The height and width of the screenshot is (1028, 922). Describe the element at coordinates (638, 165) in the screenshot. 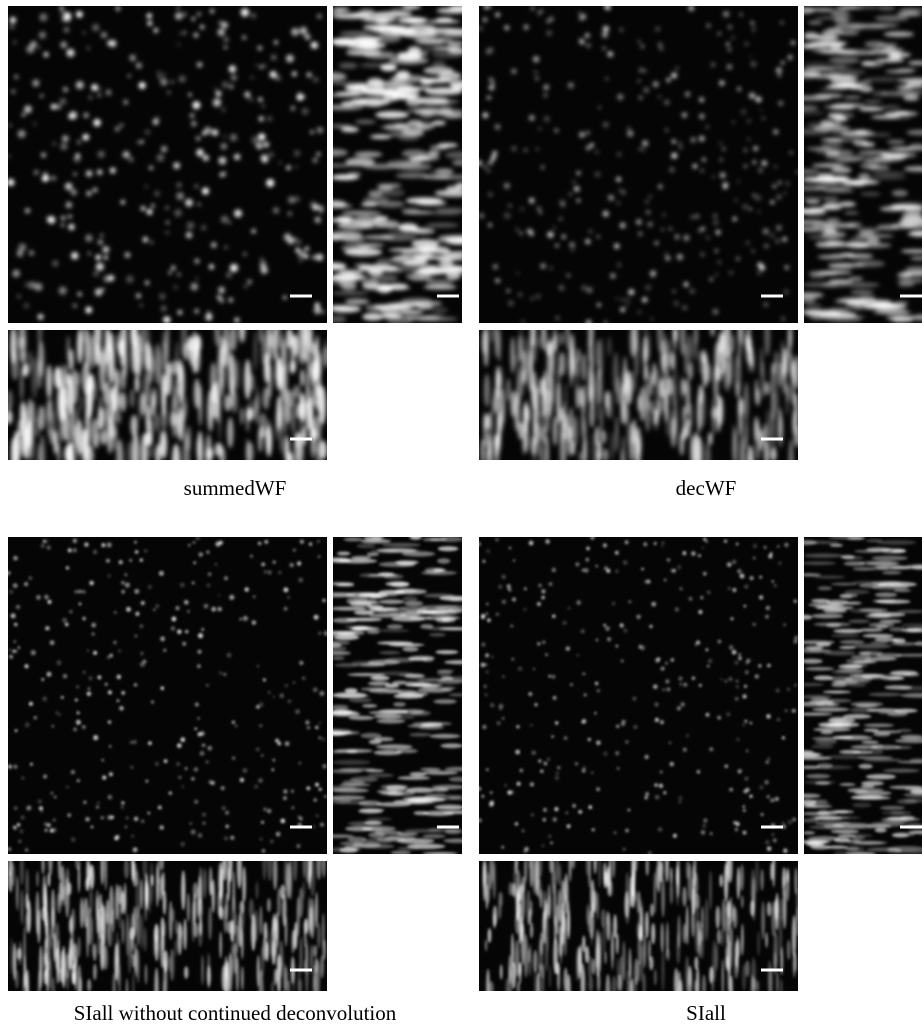

I see `micrograph` at that location.